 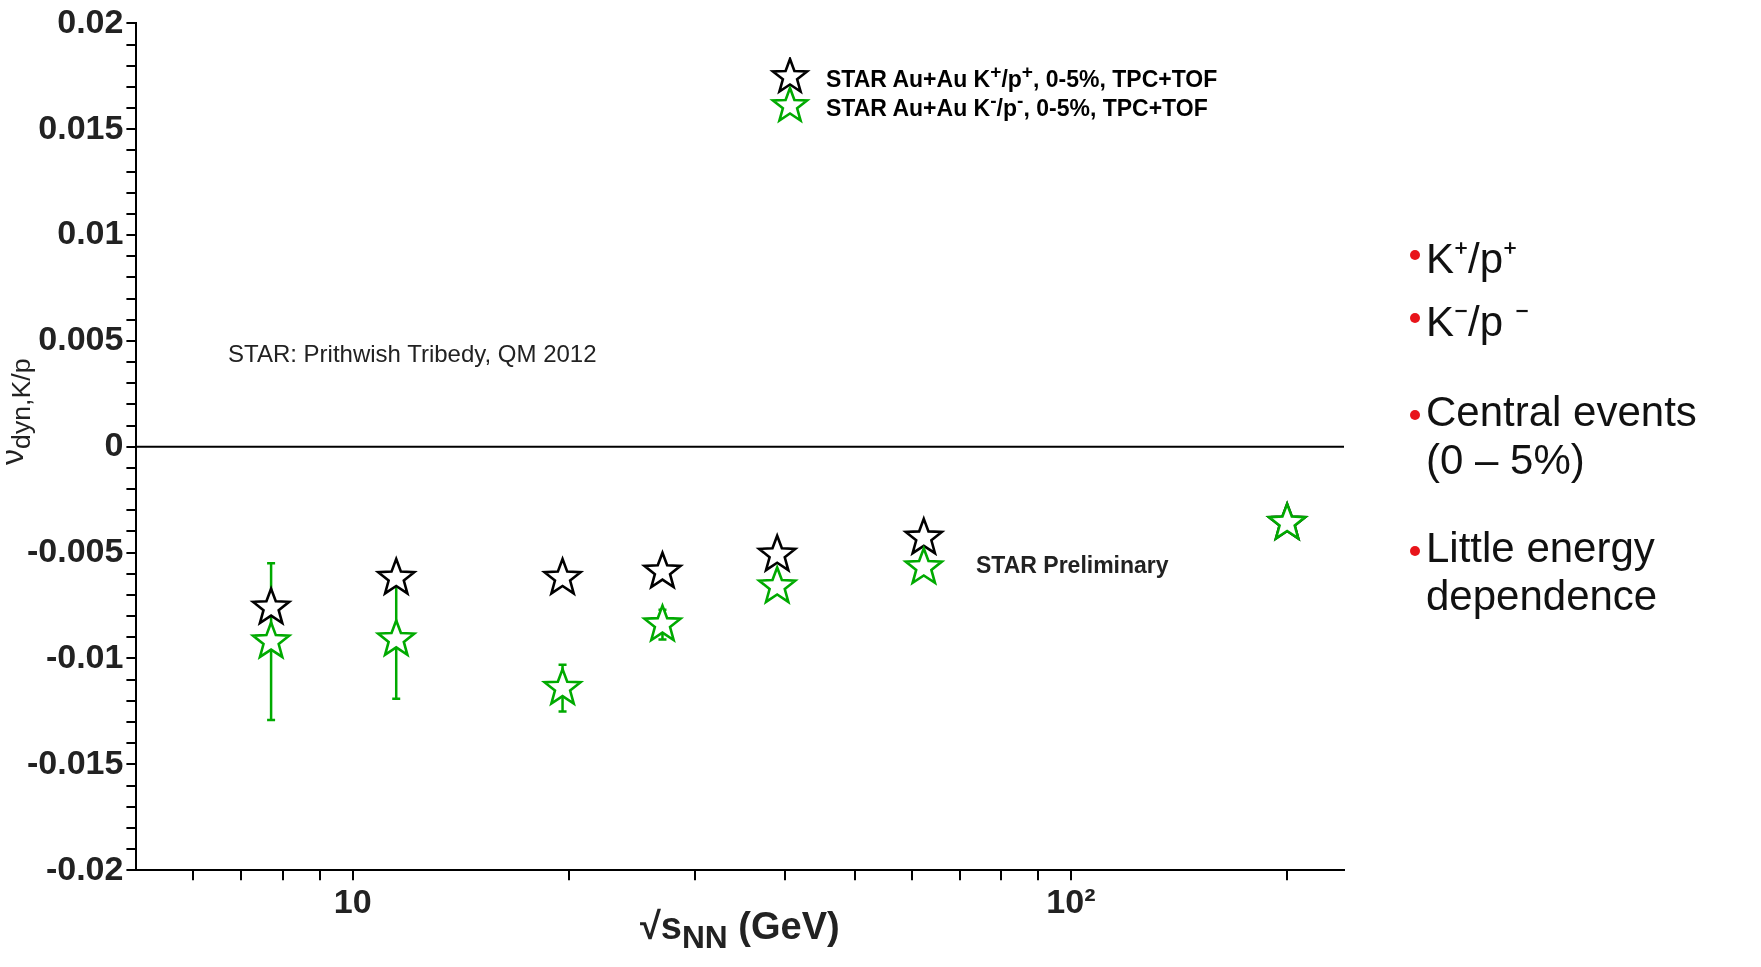 What do you see at coordinates (75, 550) in the screenshot?
I see `y-tick-label: -0.005` at bounding box center [75, 550].